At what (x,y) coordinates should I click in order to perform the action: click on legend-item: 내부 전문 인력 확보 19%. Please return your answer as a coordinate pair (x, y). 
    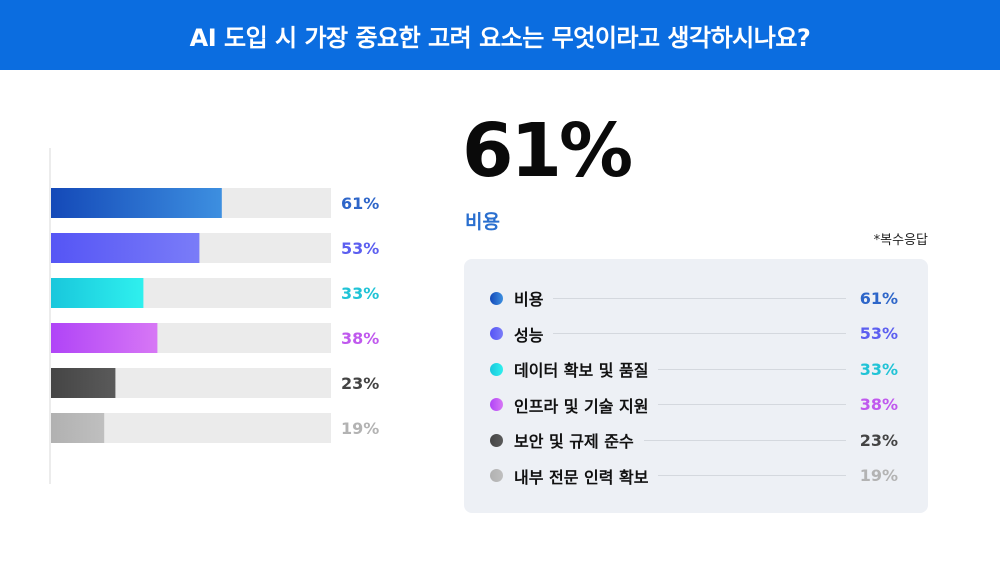
    Looking at the image, I should click on (694, 476).